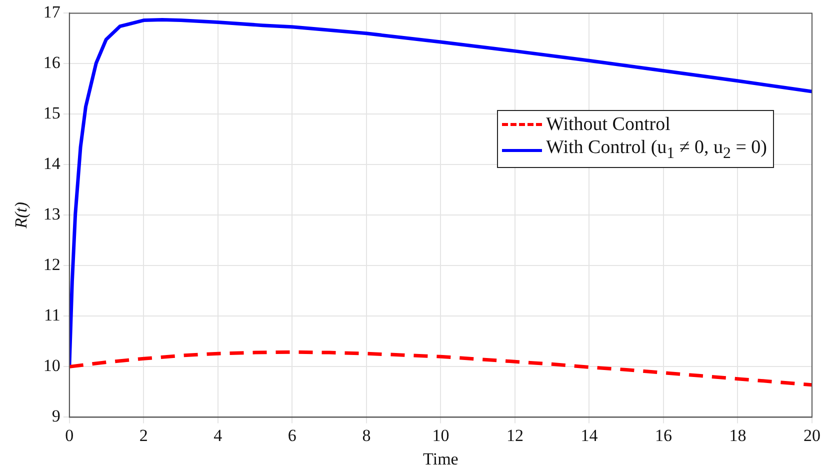 This screenshot has height=470, width=826. I want to click on x-tick-label: 16, so click(663, 435).